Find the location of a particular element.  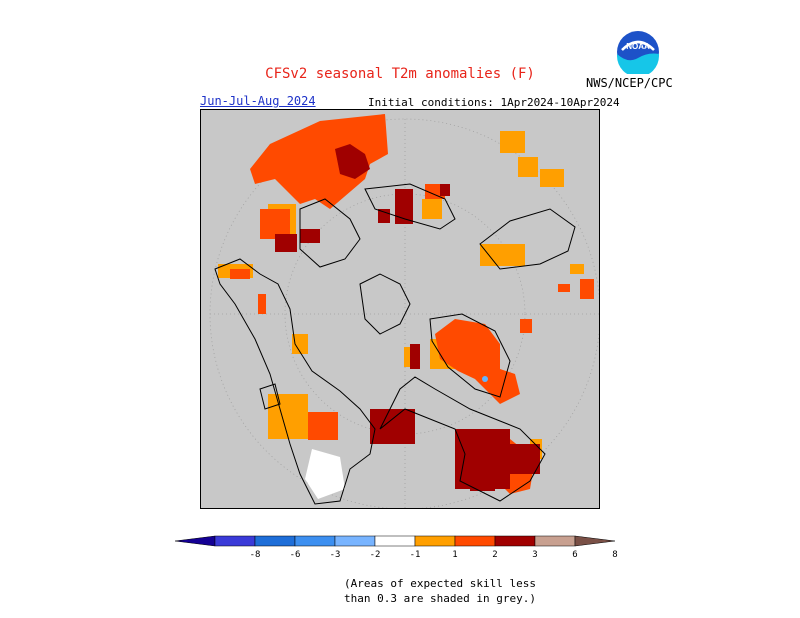

footnote-line-2: than 0.3 are shaded in grey.) is located at coordinates (440, 598).